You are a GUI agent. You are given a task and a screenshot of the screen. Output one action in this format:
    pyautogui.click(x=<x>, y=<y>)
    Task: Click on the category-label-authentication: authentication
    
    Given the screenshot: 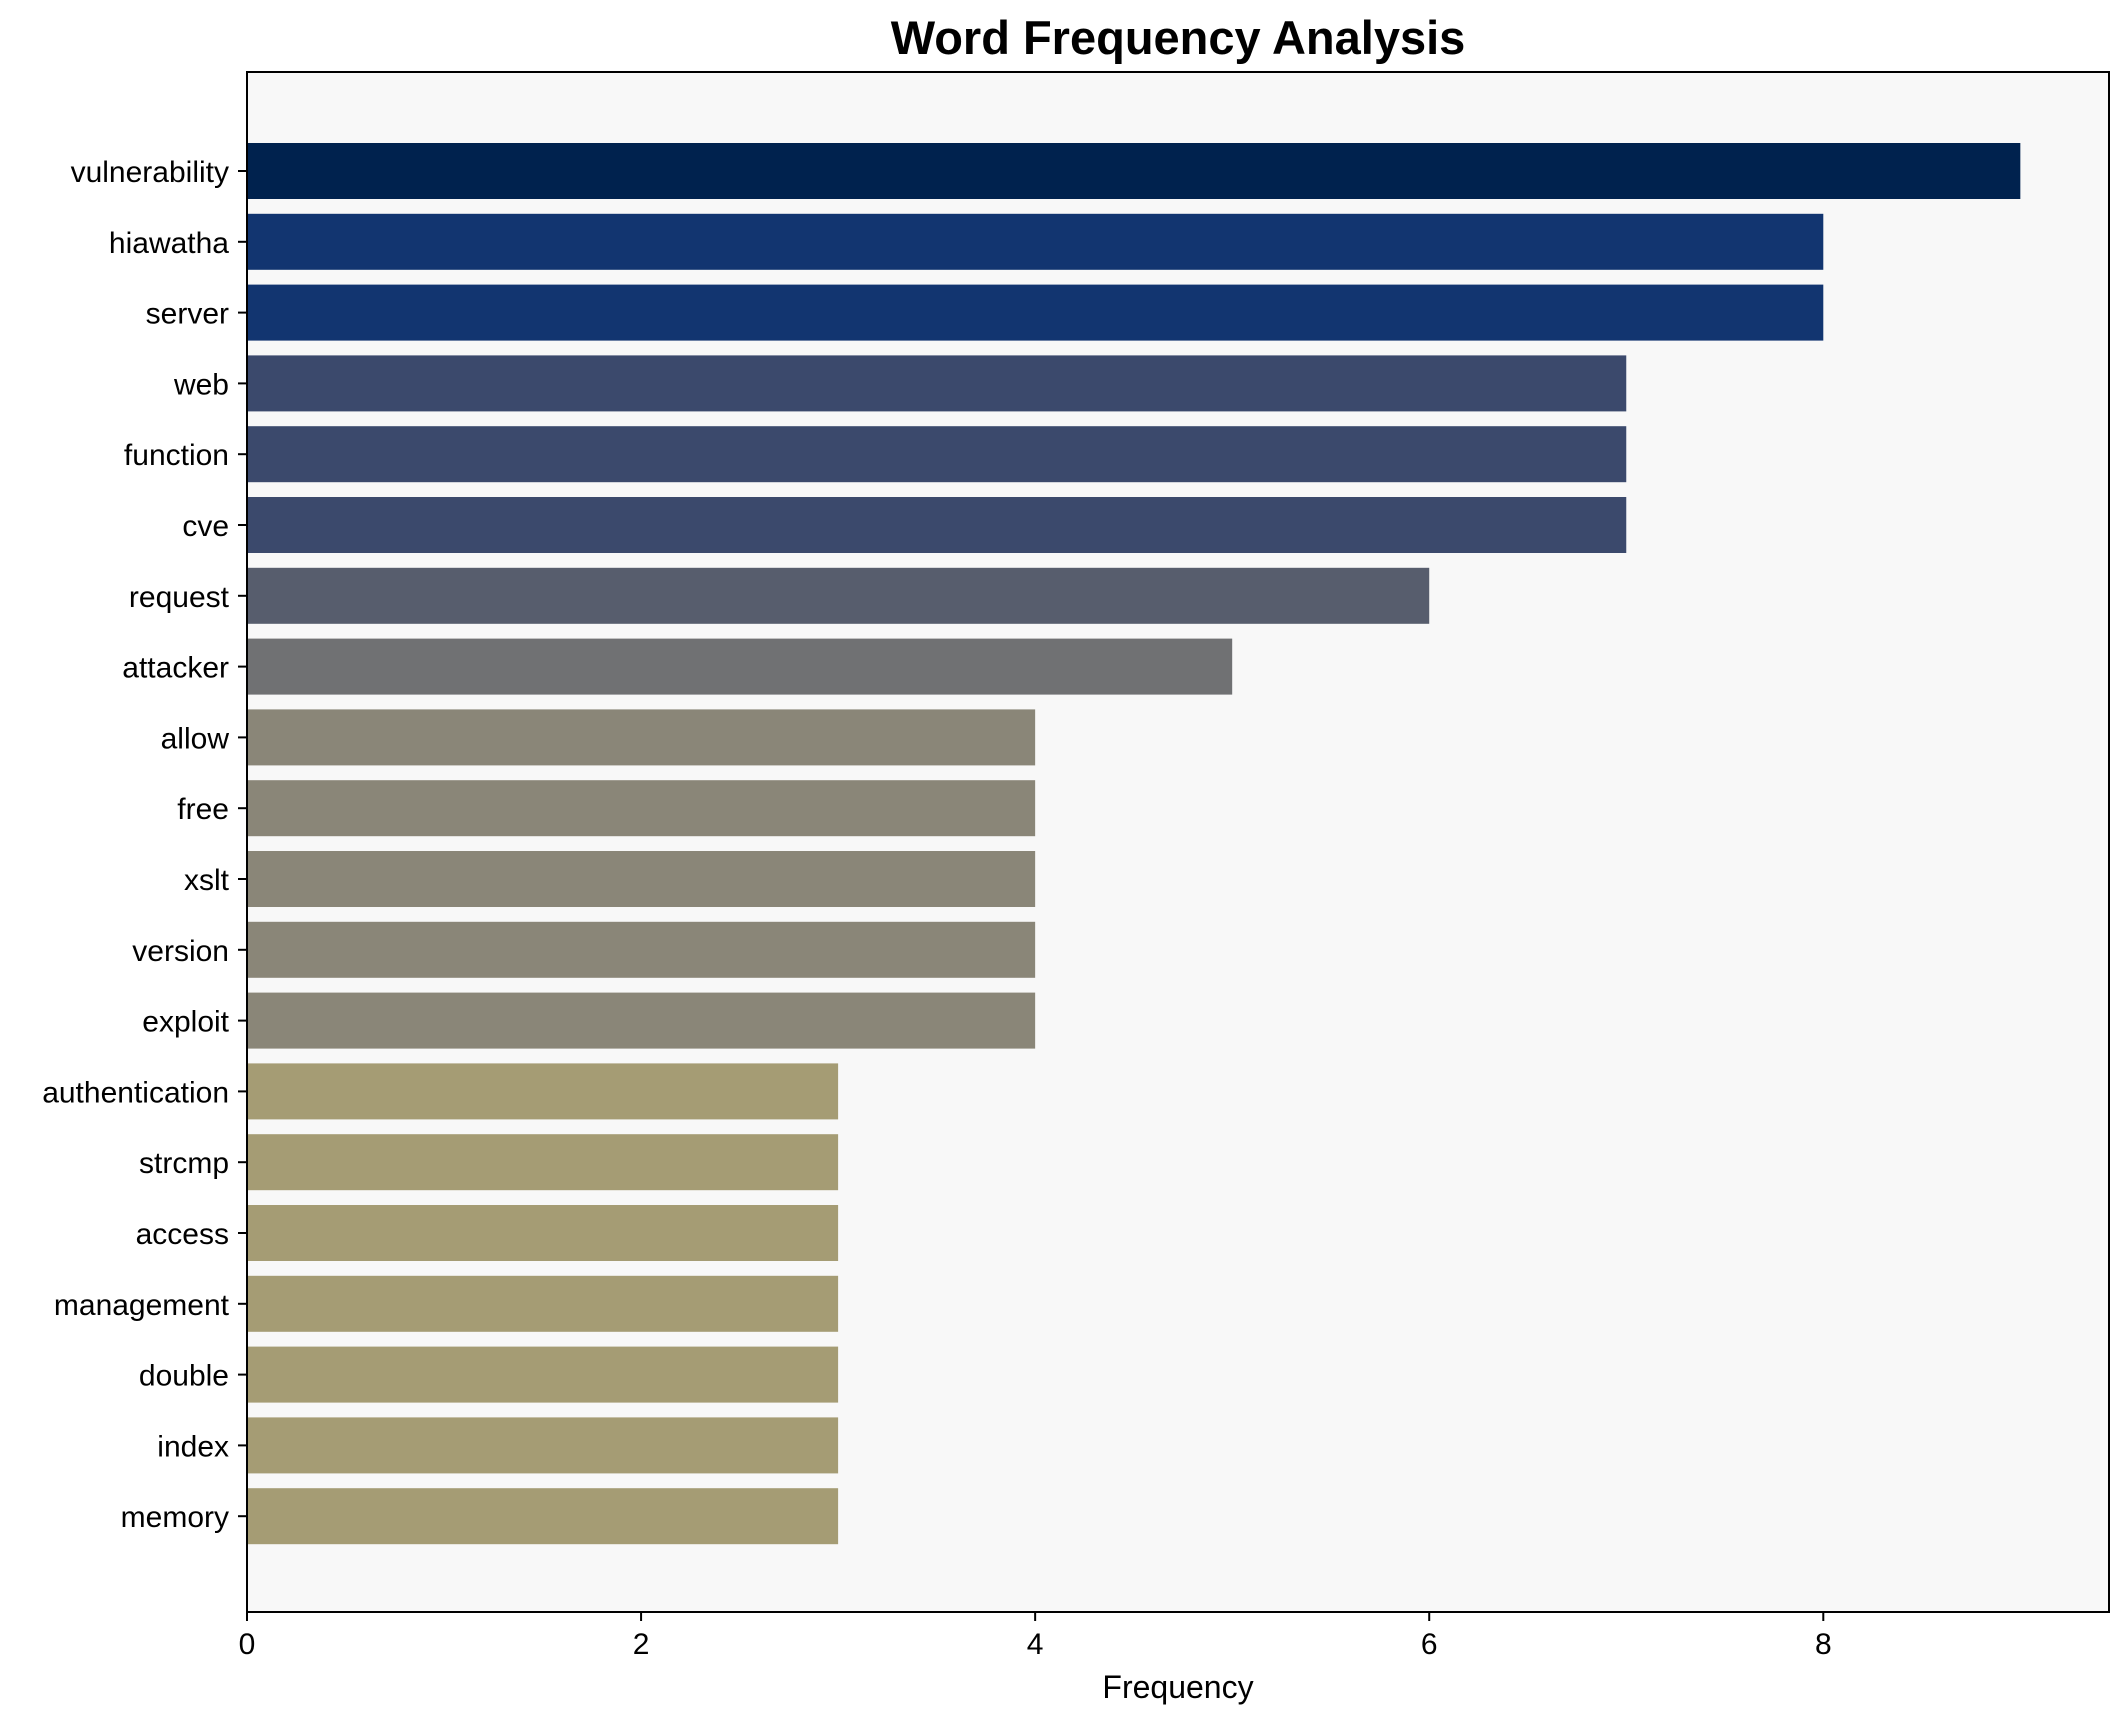 What is the action you would take?
    pyautogui.click(x=135, y=1092)
    